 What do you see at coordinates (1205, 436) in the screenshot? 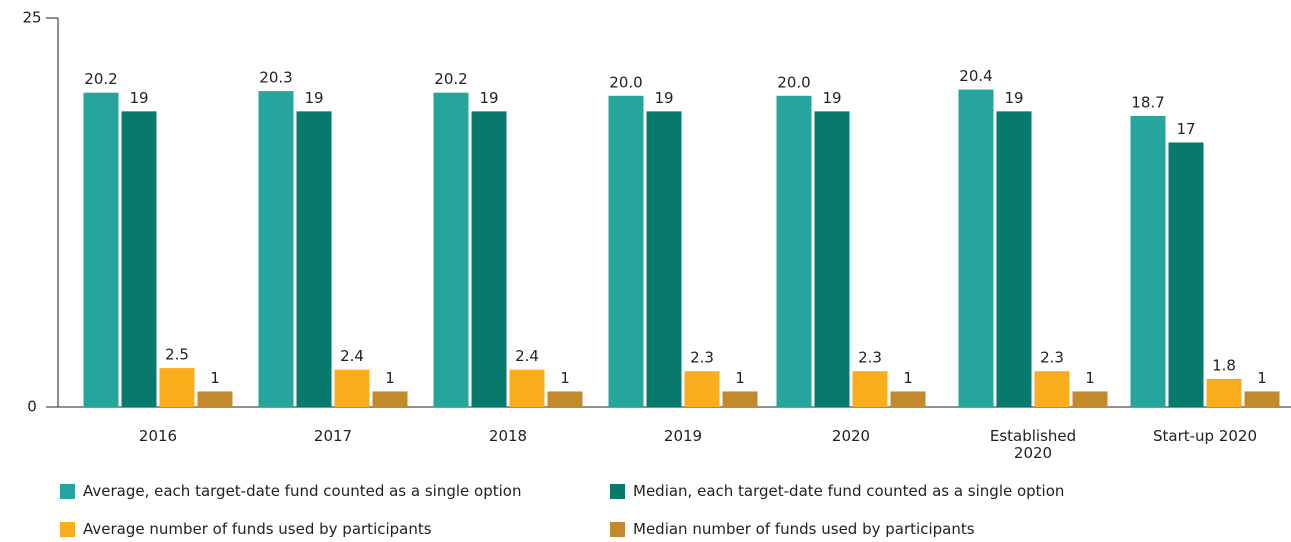
I see `x-tick-label: Start-up 2020` at bounding box center [1205, 436].